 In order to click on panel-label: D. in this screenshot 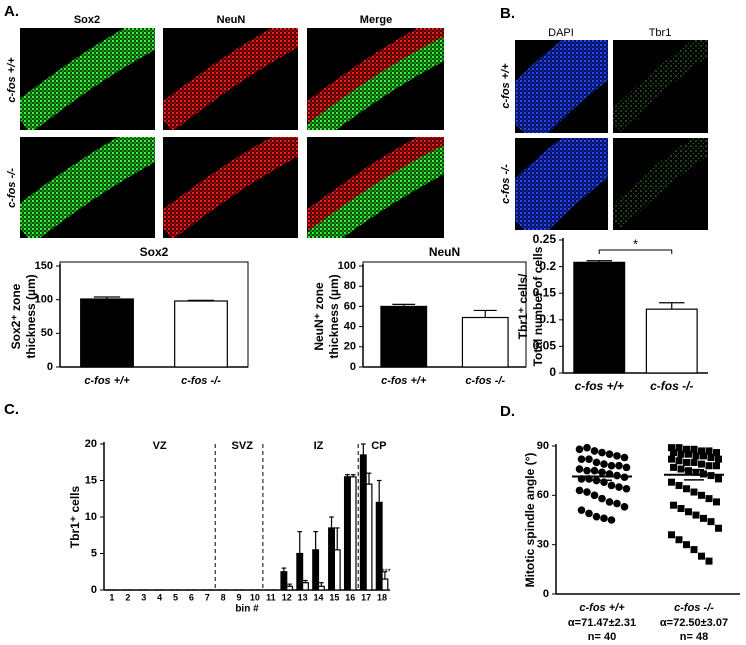, I will do `click(507, 411)`.